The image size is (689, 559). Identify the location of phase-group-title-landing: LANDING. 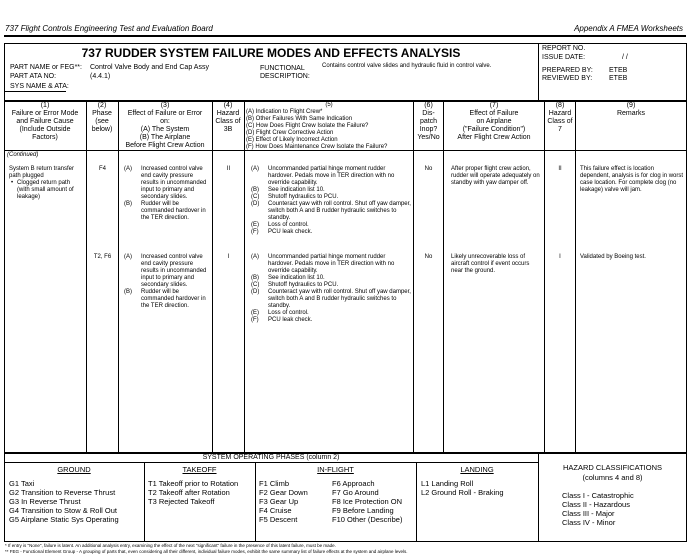
(477, 469).